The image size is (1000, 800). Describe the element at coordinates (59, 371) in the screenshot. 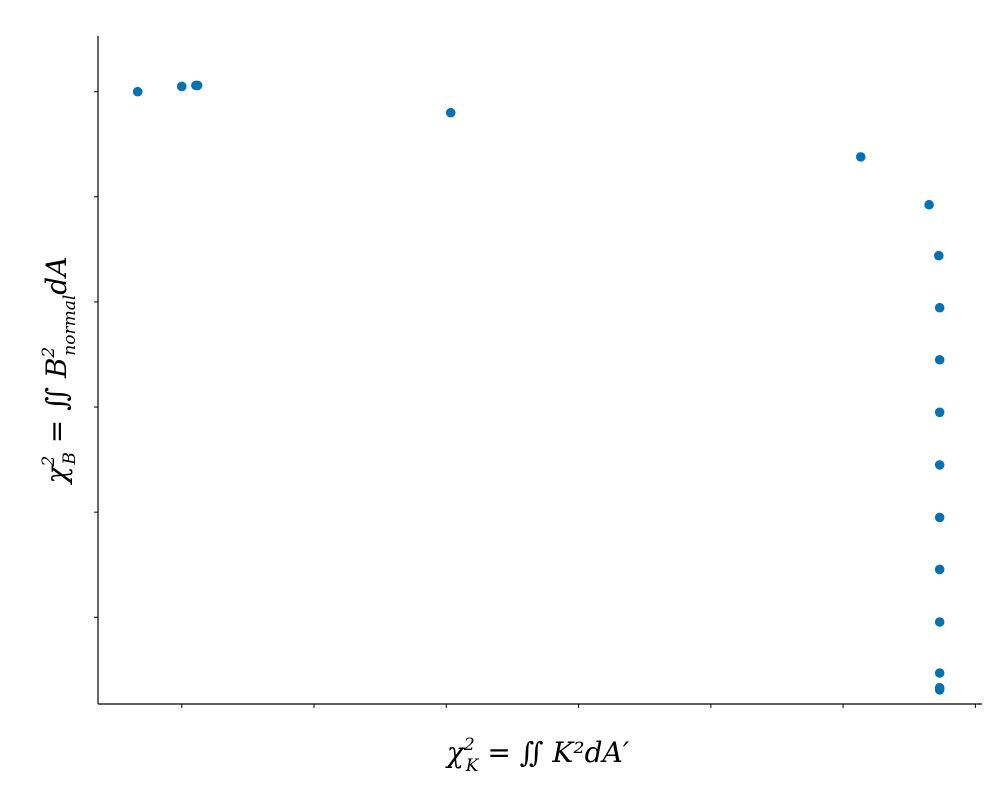

I see `y-axis-label: χ2B = ∬ B2normaldA` at that location.